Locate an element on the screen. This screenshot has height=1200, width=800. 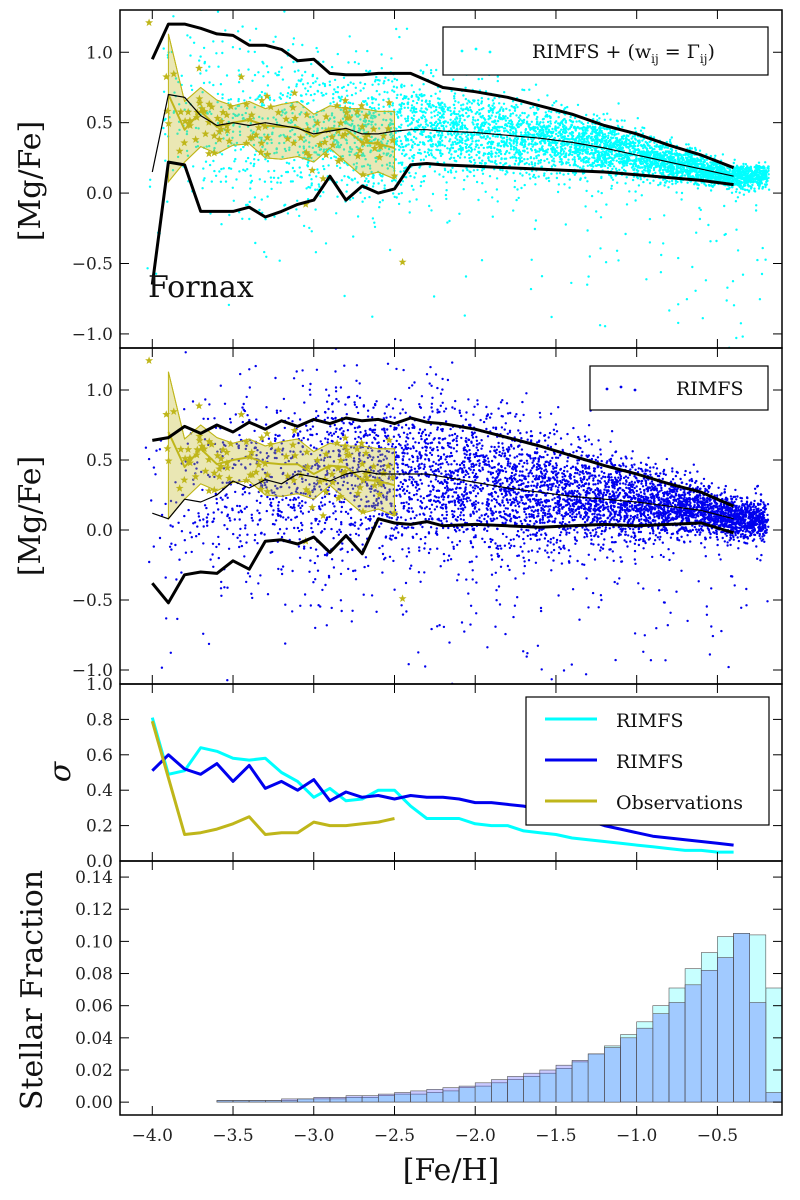
median-line is located at coordinates (443, 495).